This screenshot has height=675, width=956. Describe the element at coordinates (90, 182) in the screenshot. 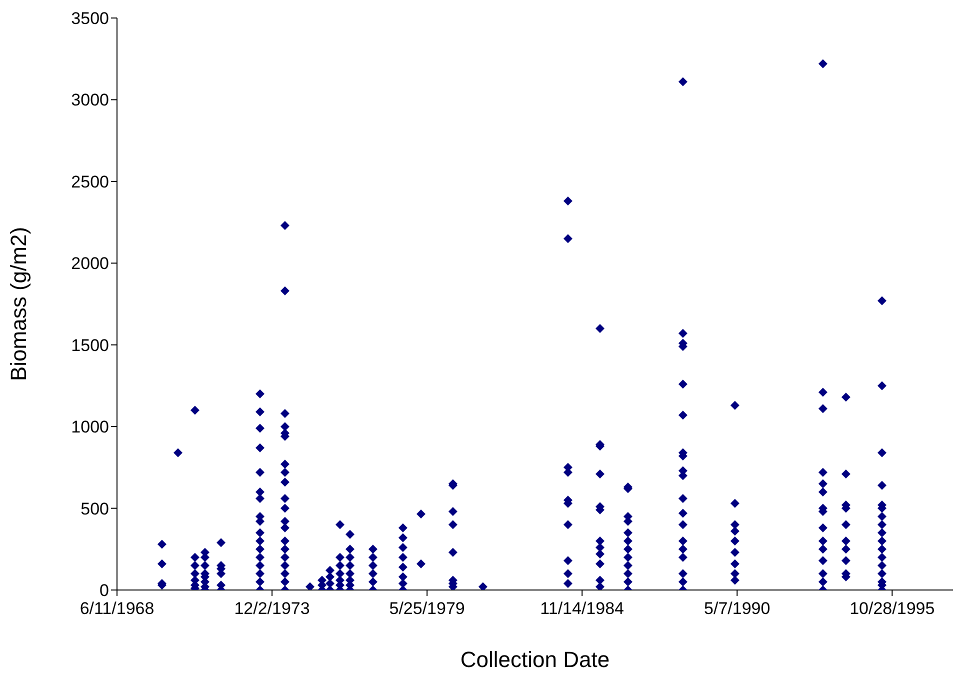

I see `y-tick-label: 2500` at that location.